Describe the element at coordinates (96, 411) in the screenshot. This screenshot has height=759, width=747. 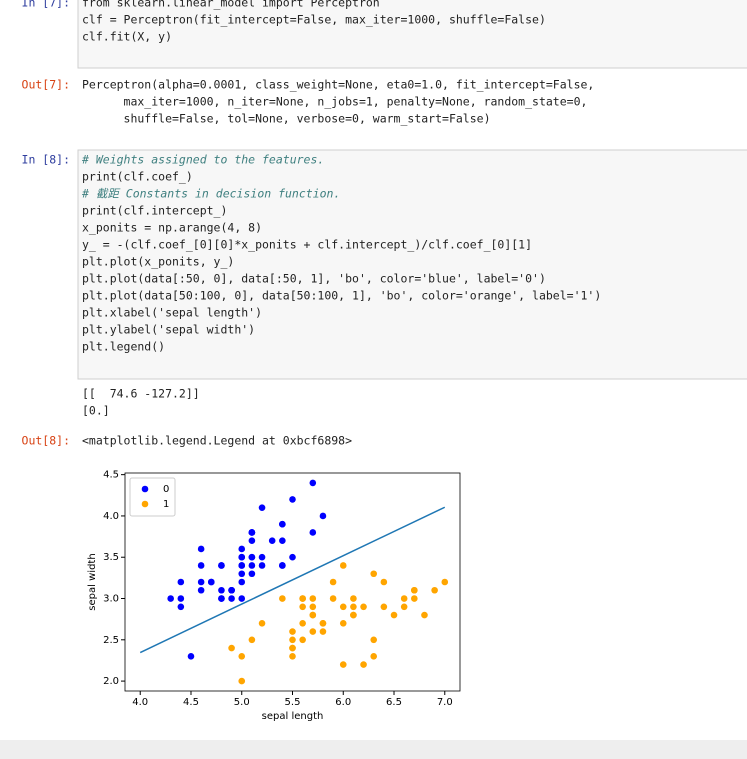
I see `output-line: [0.]` at that location.